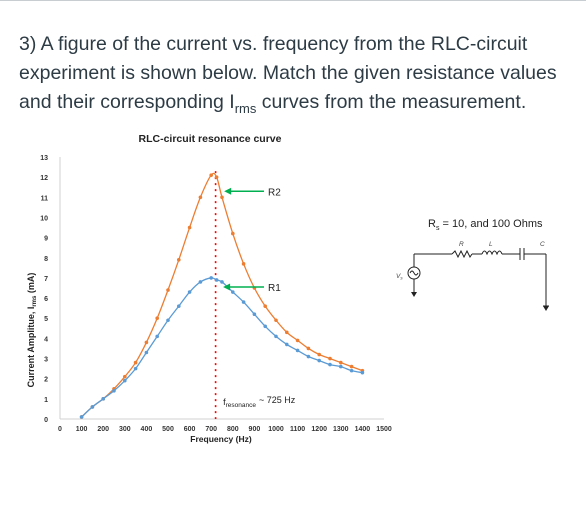 The image size is (586, 531). I want to click on question-text-end: curves from the measurement., so click(391, 102).